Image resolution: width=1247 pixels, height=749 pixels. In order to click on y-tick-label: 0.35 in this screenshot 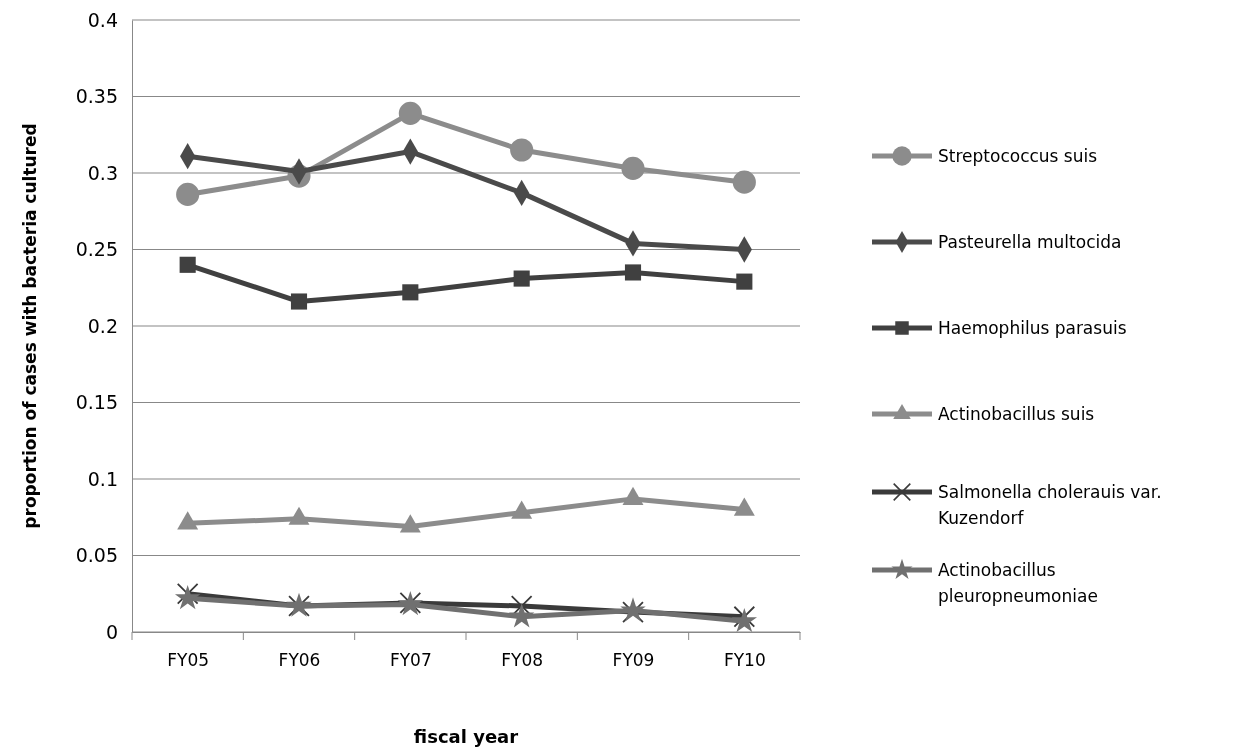, I will do `click(96, 96)`.